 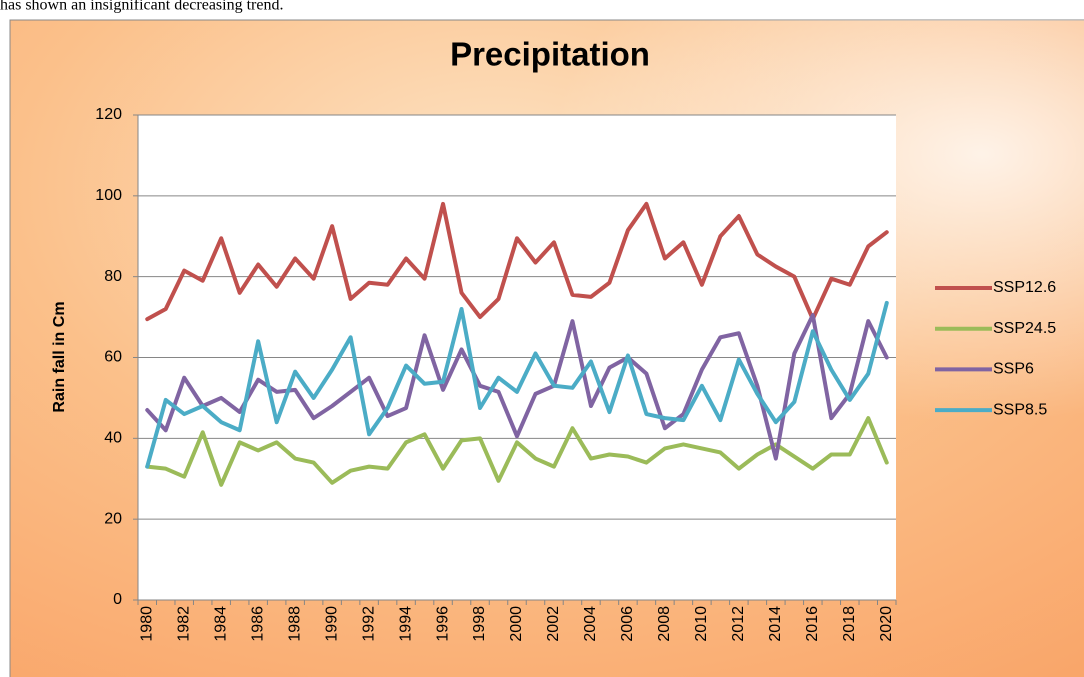 I want to click on x-tick-label: 1990, so click(x=331, y=624).